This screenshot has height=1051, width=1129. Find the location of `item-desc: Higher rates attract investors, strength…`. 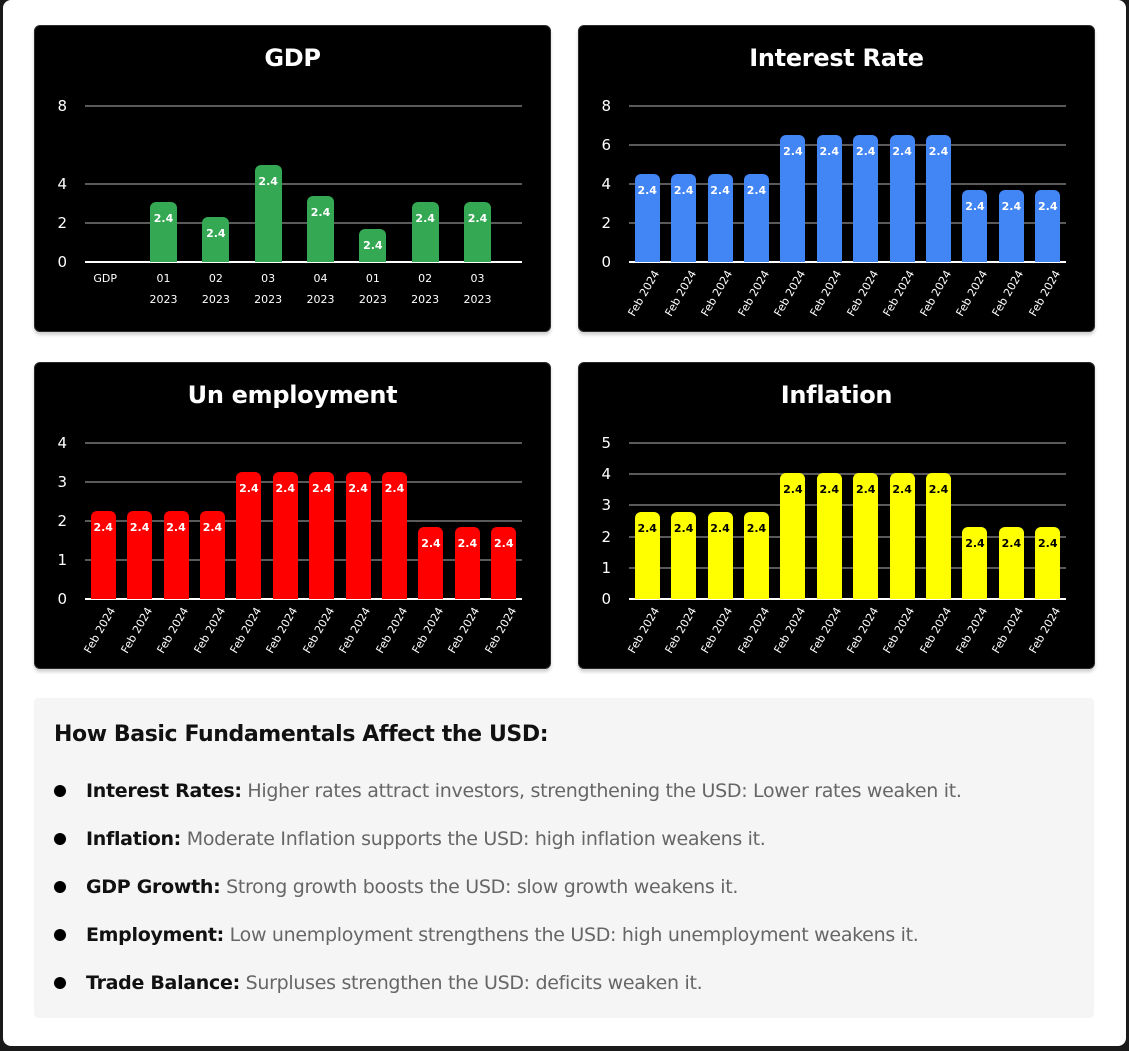

item-desc: Higher rates attract investors, strength… is located at coordinates (604, 791).